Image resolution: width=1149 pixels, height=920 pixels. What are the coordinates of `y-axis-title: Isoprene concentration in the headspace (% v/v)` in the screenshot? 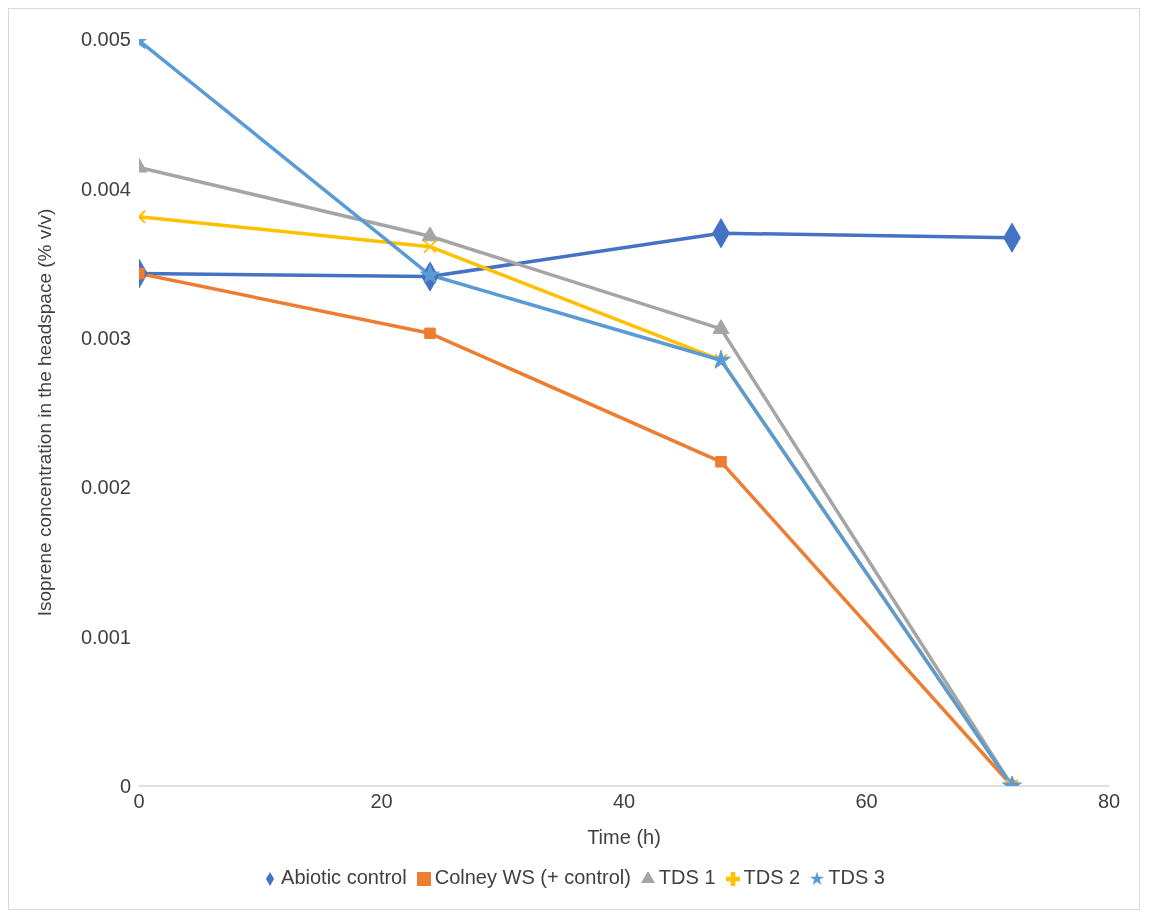 It's located at (44, 412).